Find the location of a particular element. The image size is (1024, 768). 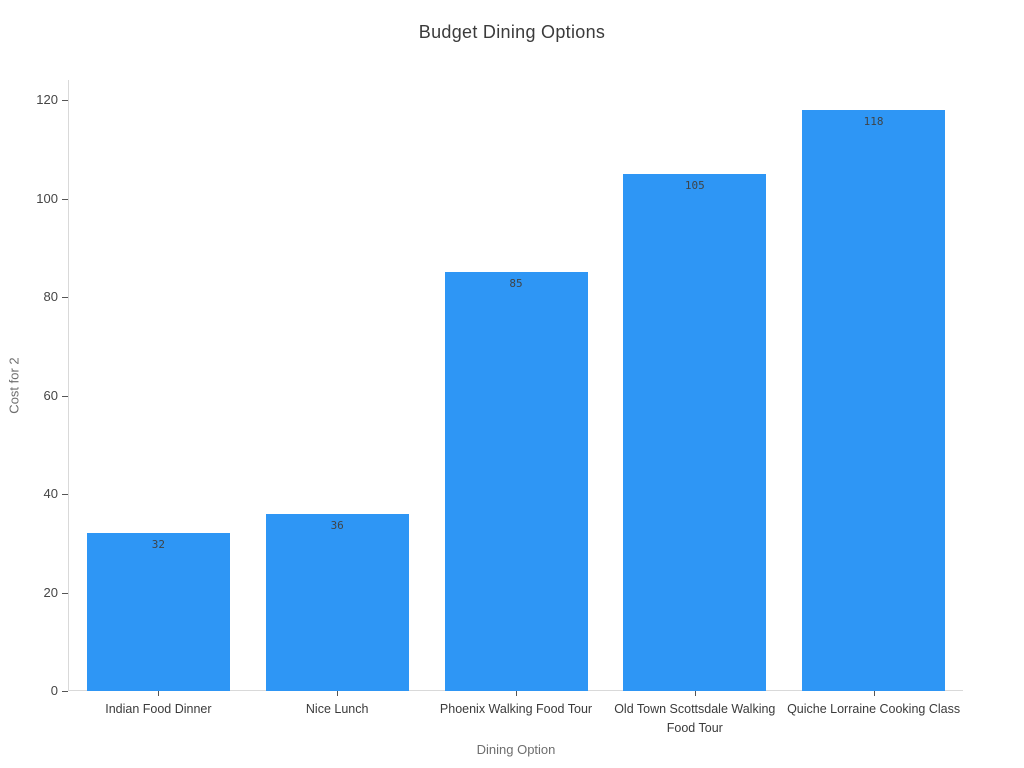

x-tick-label: Nice Lunch is located at coordinates (337, 709).